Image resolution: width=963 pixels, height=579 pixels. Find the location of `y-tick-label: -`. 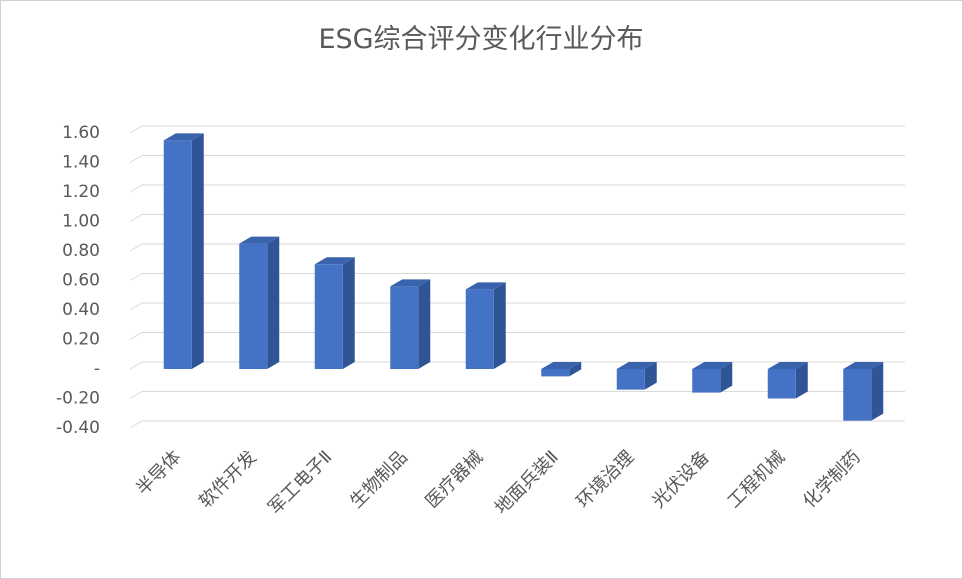

y-tick-label: - is located at coordinates (97, 369).